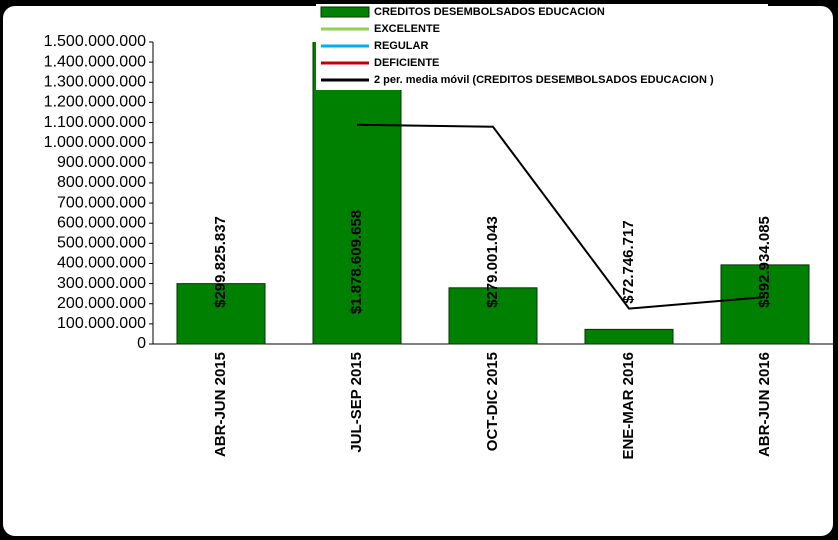 This screenshot has height=540, width=838. Describe the element at coordinates (220, 404) in the screenshot. I see `x-tick-label: ABR-JUN 2015` at that location.